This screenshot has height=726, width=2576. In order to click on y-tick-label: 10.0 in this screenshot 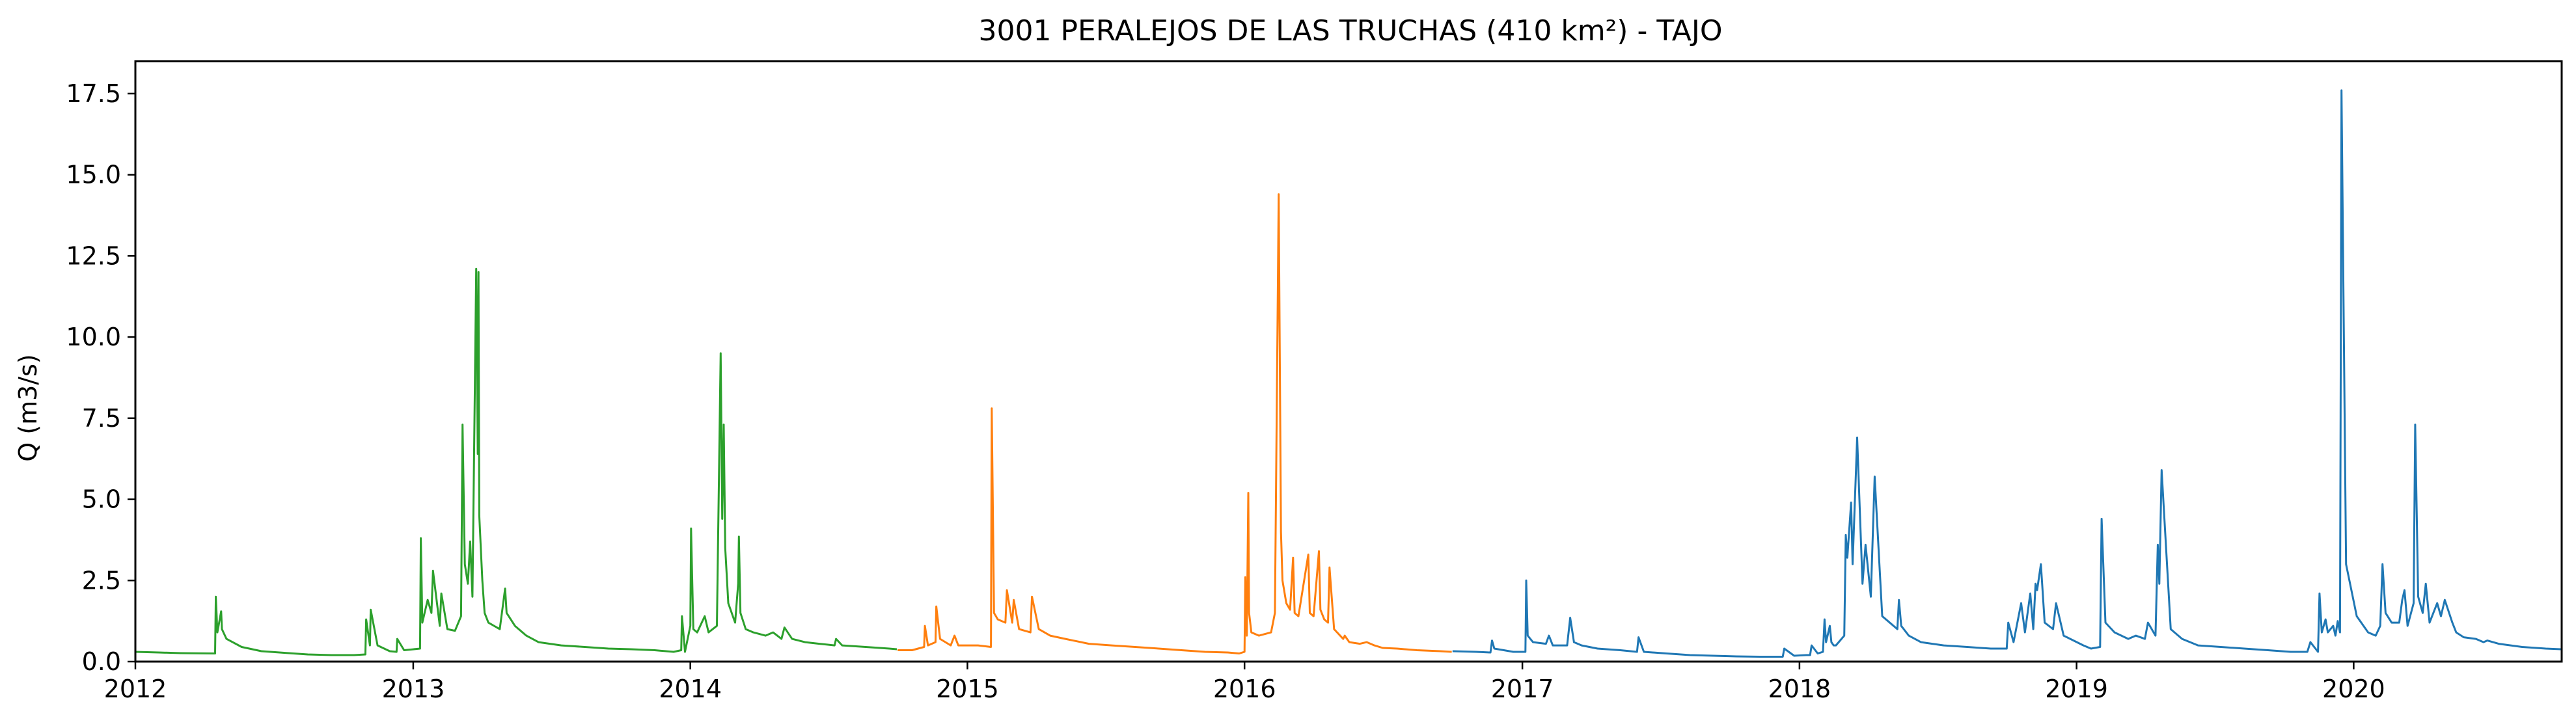, I will do `click(93, 337)`.